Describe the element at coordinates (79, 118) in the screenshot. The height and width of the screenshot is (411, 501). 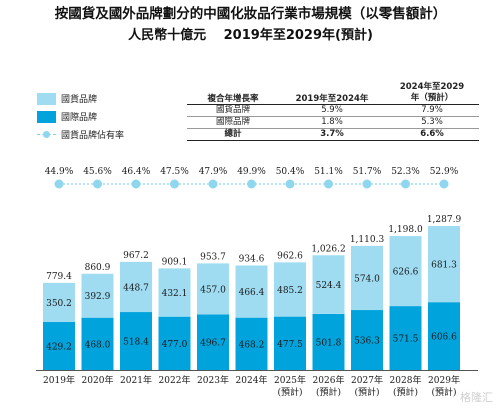
I see `legend-label-international: 國際品牌` at that location.